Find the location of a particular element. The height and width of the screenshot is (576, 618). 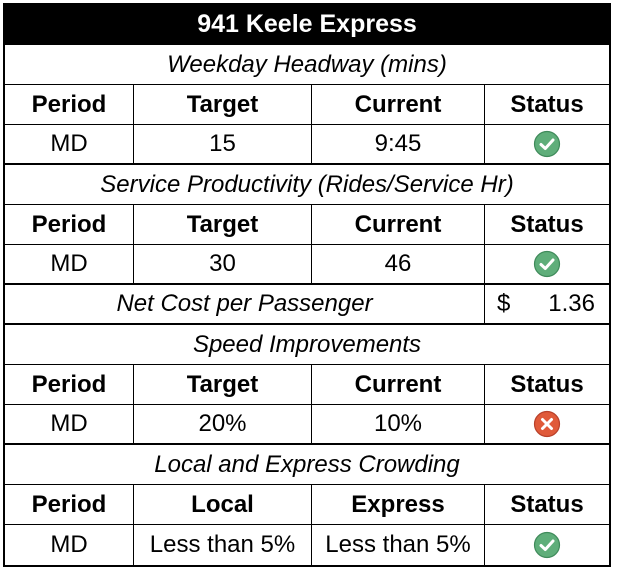

net-cost-label: Net Cost per Passenger is located at coordinates (245, 304).